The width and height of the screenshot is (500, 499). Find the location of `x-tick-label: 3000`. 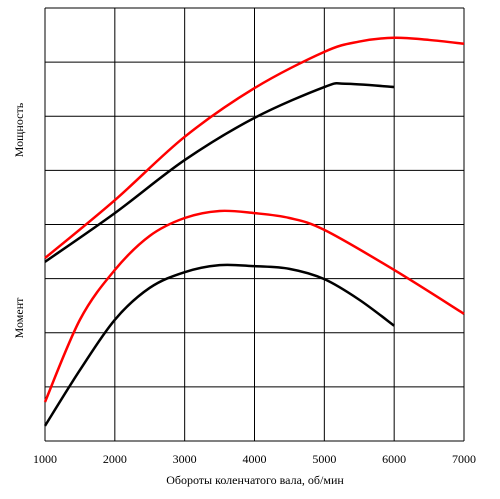

x-tick-label: 3000 is located at coordinates (185, 459).